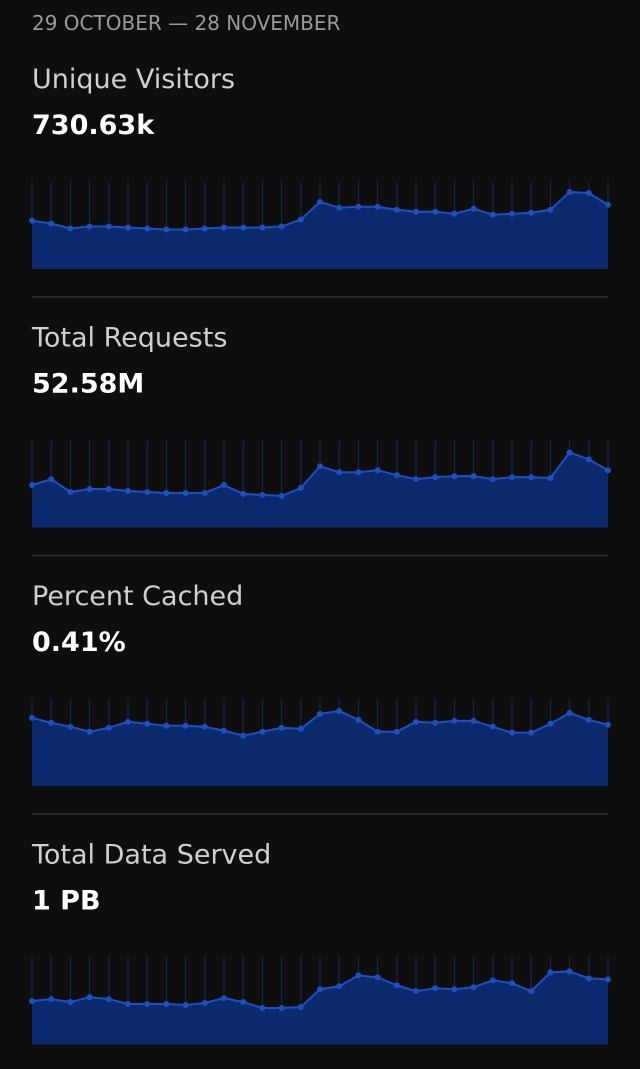 This screenshot has height=1069, width=640. Describe the element at coordinates (186, 23) in the screenshot. I see `date-range: 29 OCTOBER — 28 NOVEMBER` at that location.